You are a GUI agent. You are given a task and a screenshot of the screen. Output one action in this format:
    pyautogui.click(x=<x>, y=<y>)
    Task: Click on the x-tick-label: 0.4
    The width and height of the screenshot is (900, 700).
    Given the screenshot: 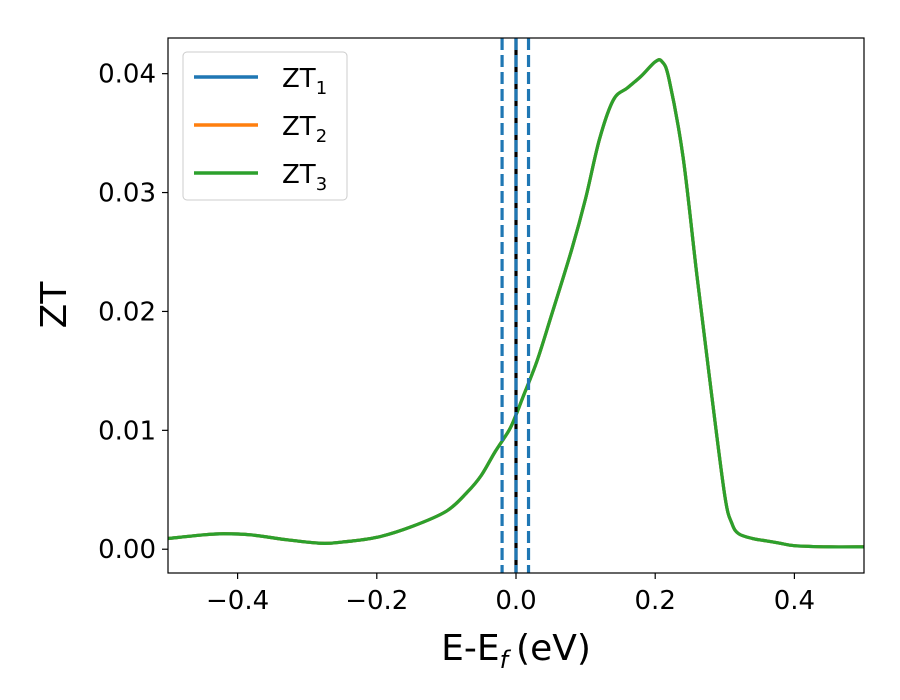 What is the action you would take?
    pyautogui.click(x=794, y=601)
    